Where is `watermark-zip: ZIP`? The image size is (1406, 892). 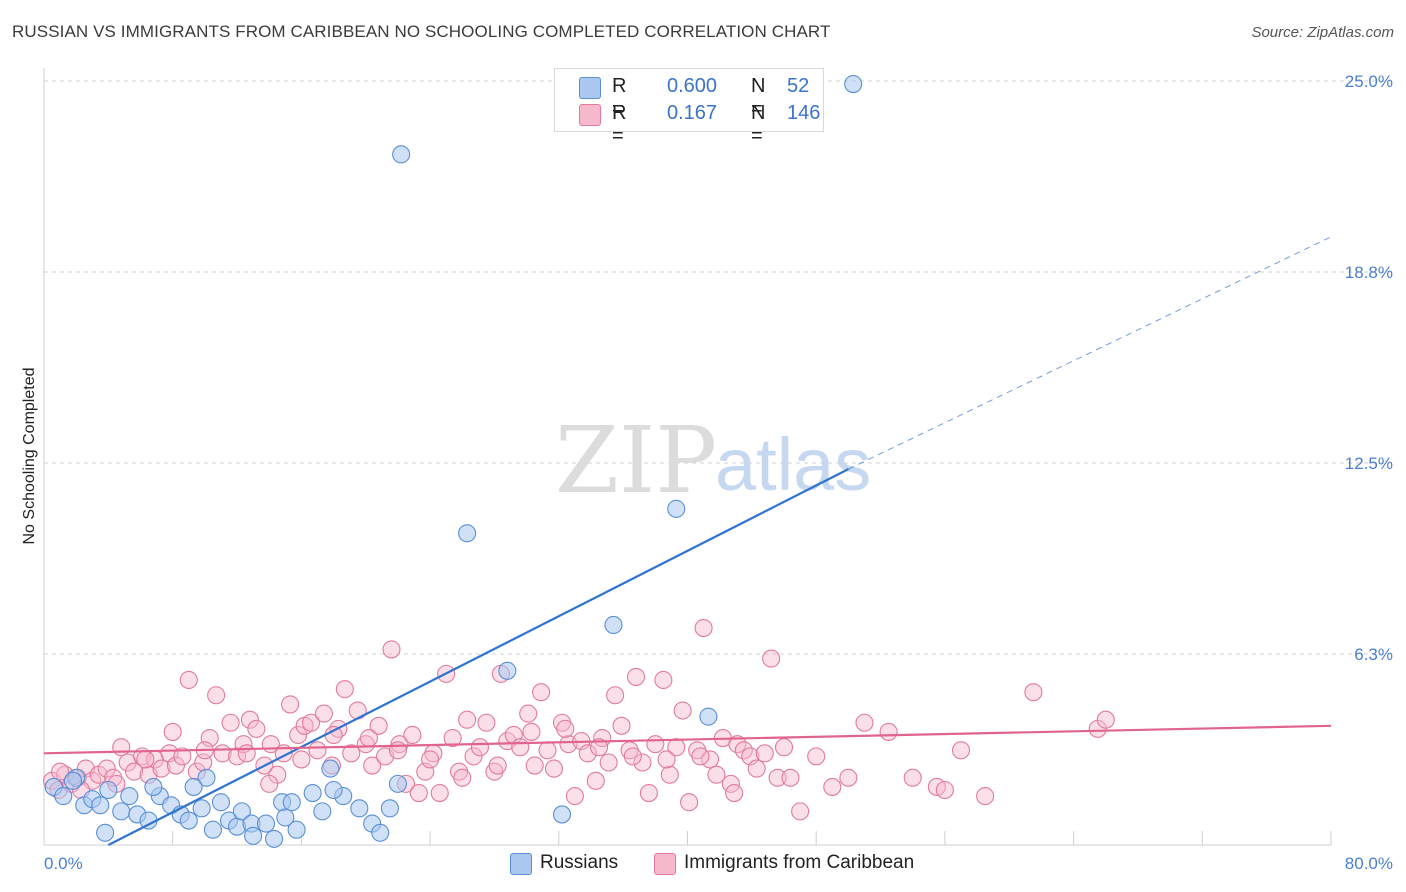
watermark-zip: ZIP is located at coordinates (636, 460).